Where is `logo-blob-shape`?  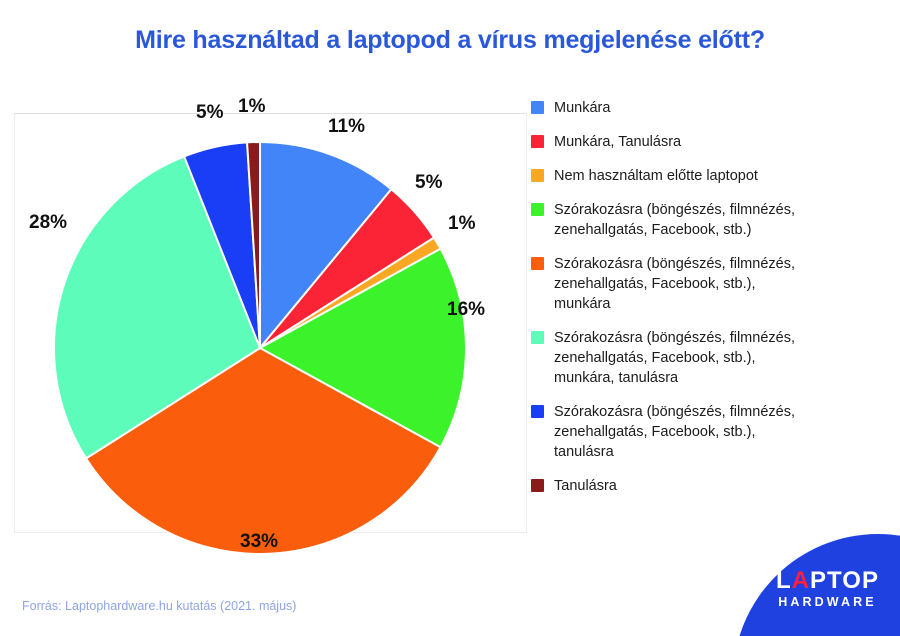
logo-blob-shape is located at coordinates (816, 585).